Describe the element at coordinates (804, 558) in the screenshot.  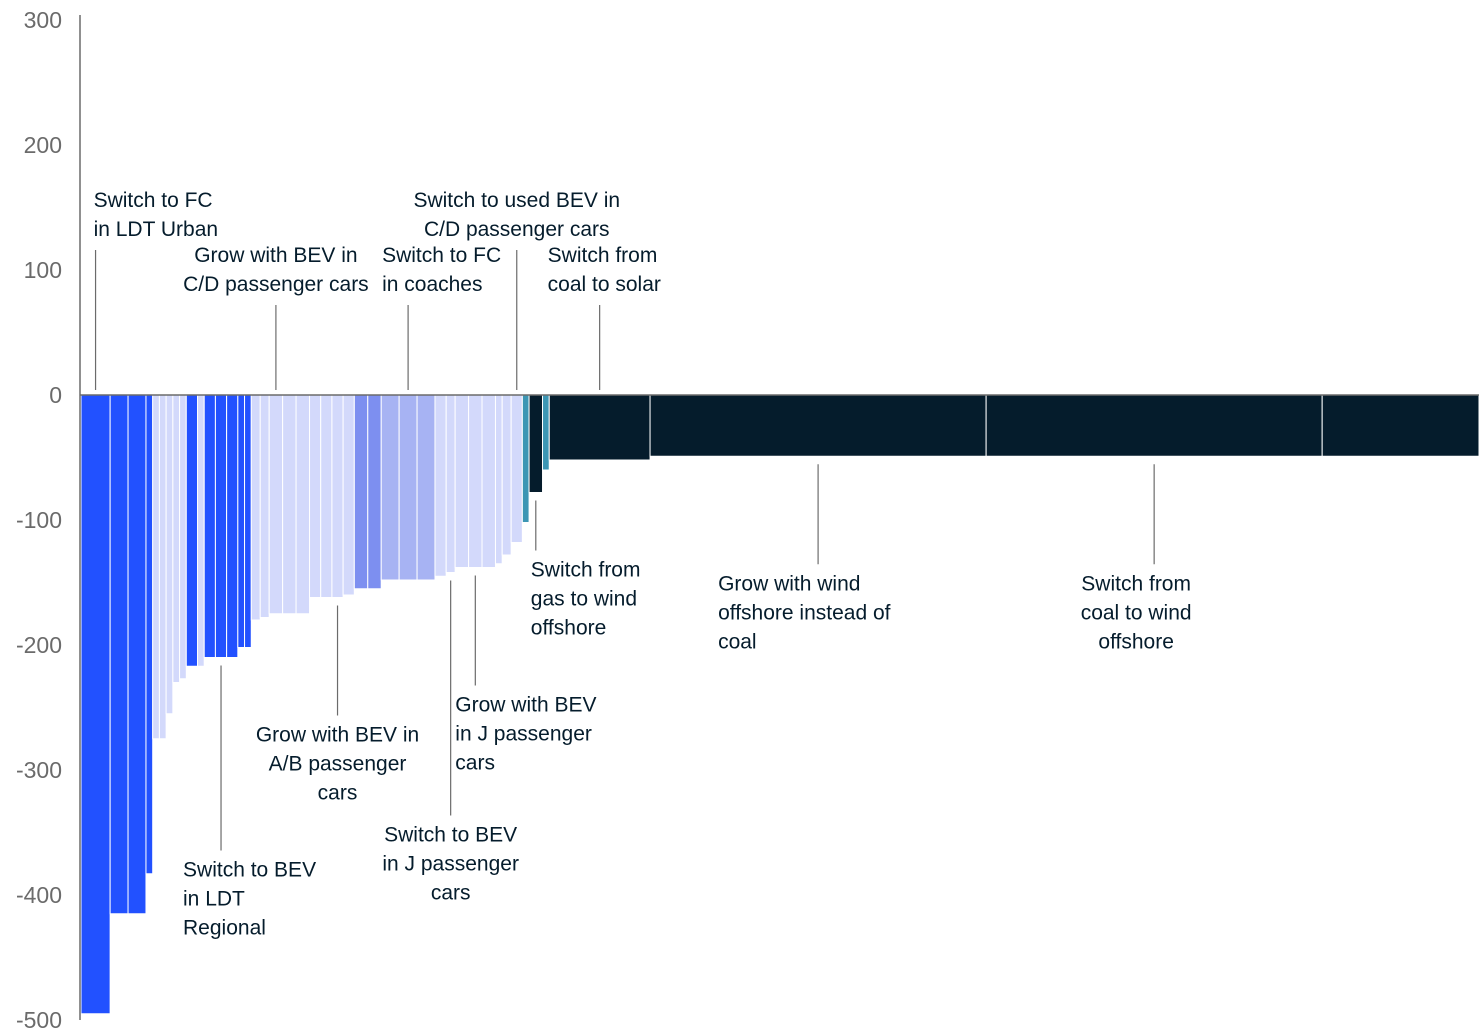
I see `annotation-10: Grow with wind offshore instead of coal` at that location.